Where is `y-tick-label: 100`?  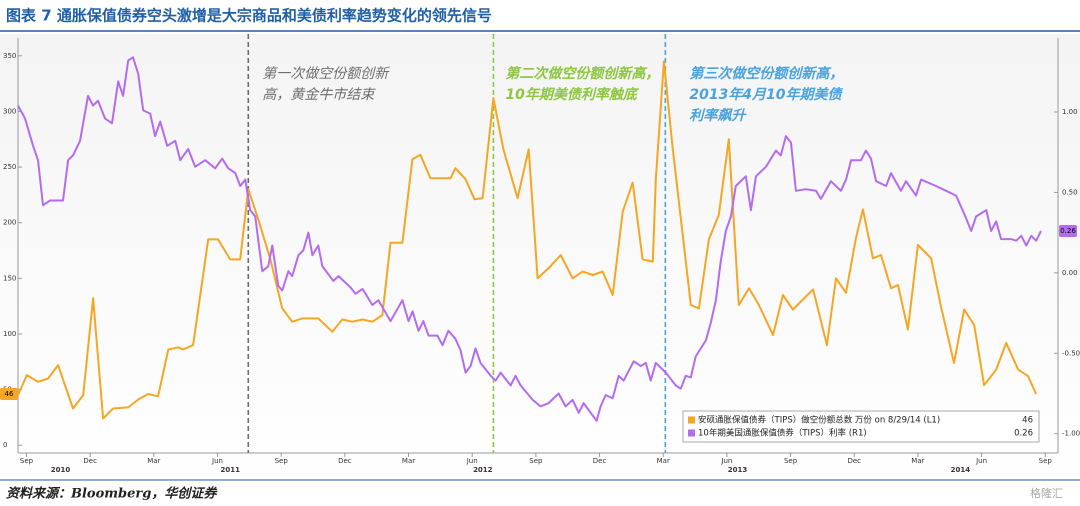 y-tick-label: 100 is located at coordinates (9, 334).